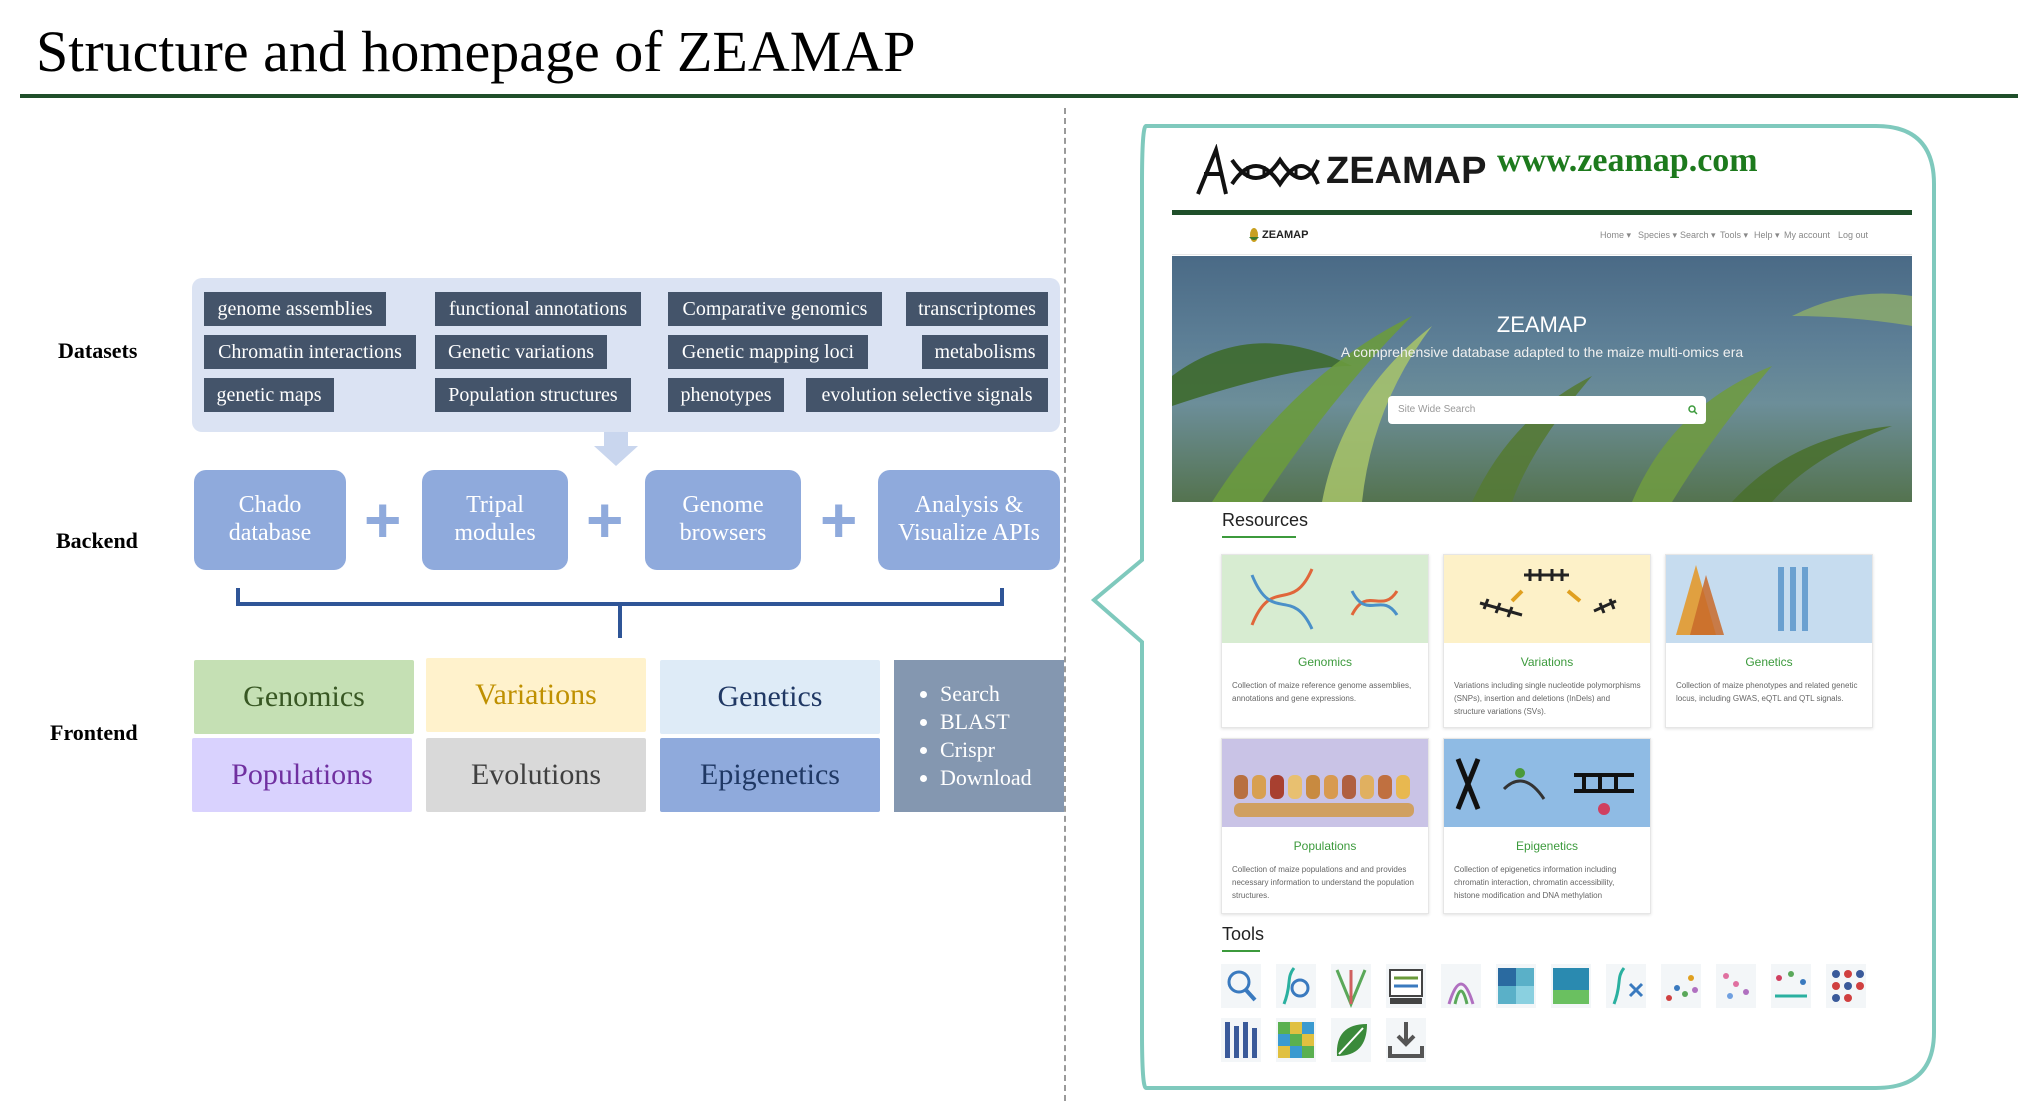 The width and height of the screenshot is (2022, 1101). What do you see at coordinates (1791, 986) in the screenshot?
I see `tool-gwas-icon` at bounding box center [1791, 986].